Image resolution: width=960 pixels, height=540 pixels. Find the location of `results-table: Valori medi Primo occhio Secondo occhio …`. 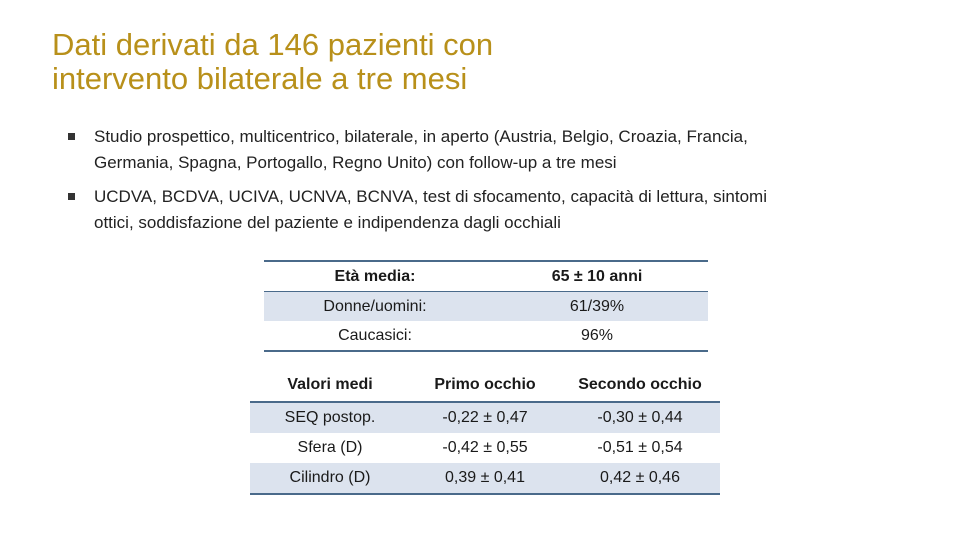

results-table: Valori medi Primo occhio Secondo occhio … is located at coordinates (485, 431).